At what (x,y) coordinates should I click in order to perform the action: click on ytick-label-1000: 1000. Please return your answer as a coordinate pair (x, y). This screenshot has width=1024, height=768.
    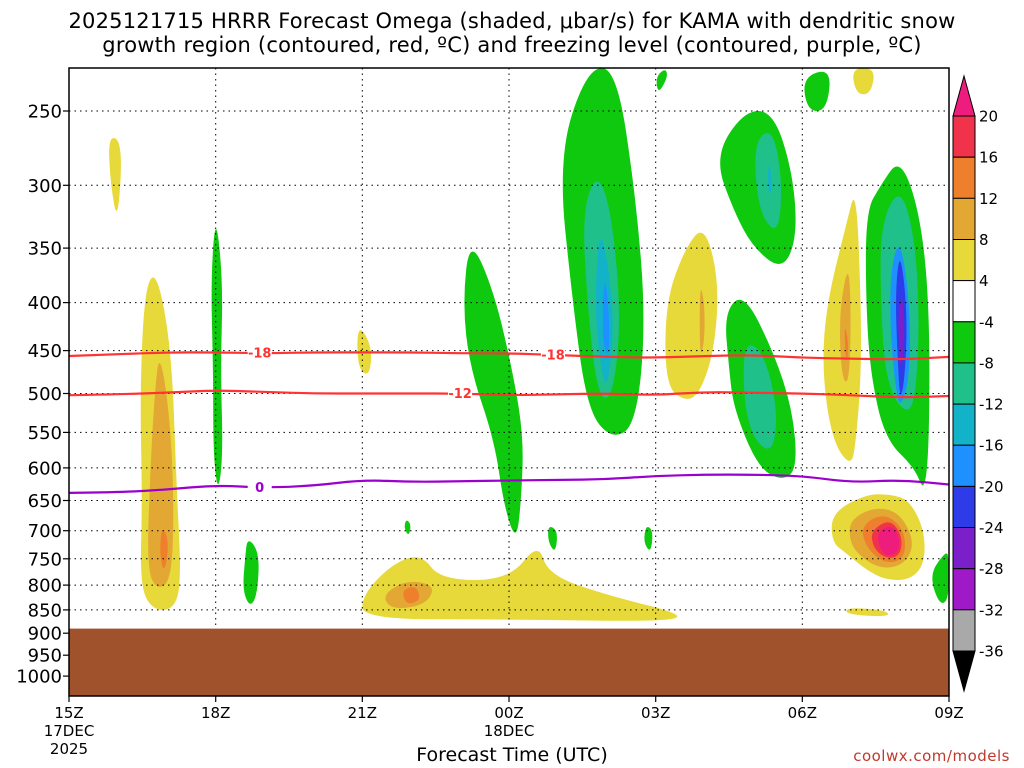
    Looking at the image, I should click on (39, 677).